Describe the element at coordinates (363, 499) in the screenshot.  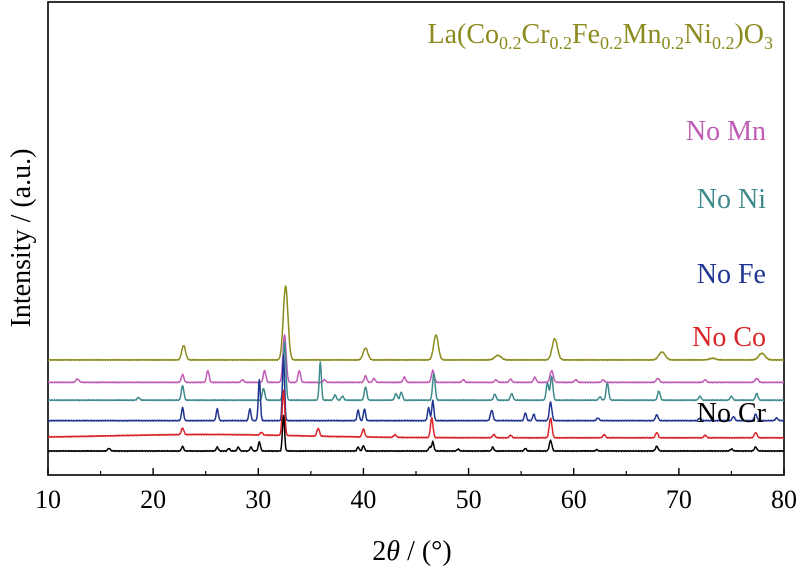
I see `x-tick-label: 40` at that location.